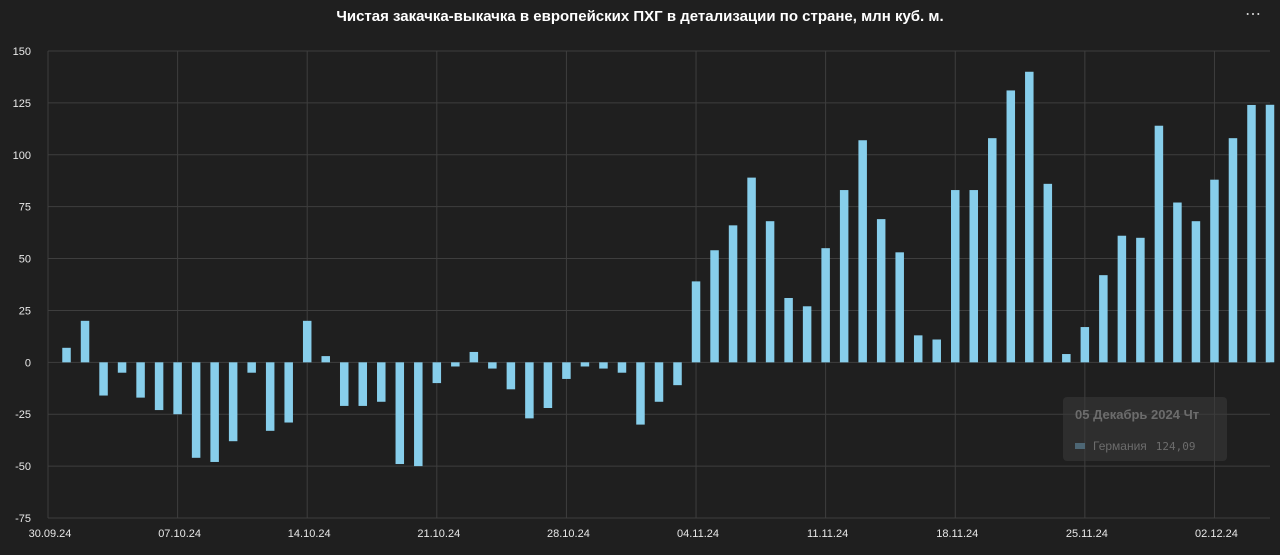  I want to click on x-tick-label: 21.10.24, so click(438, 534).